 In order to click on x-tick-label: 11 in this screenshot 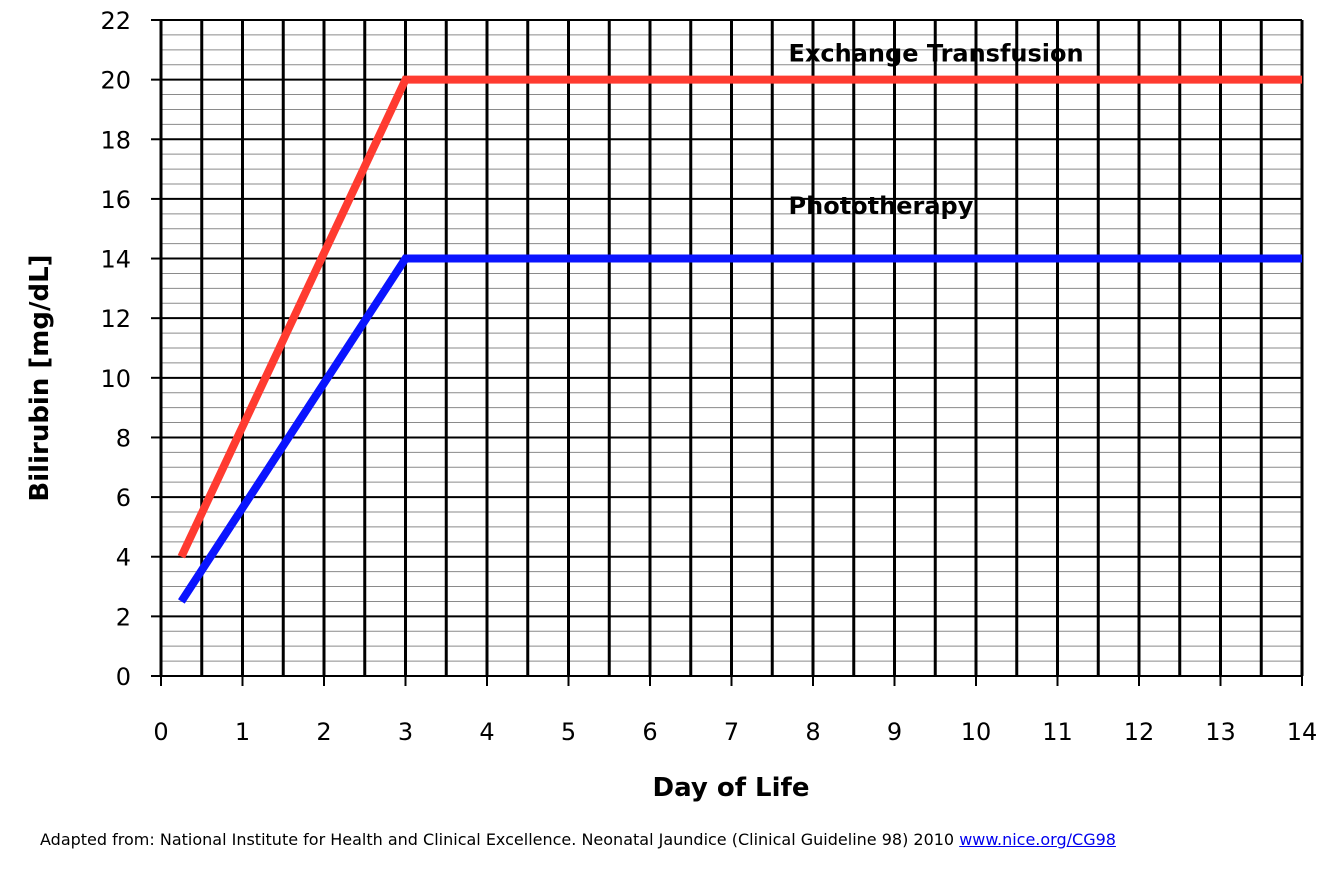, I will do `click(1057, 732)`.